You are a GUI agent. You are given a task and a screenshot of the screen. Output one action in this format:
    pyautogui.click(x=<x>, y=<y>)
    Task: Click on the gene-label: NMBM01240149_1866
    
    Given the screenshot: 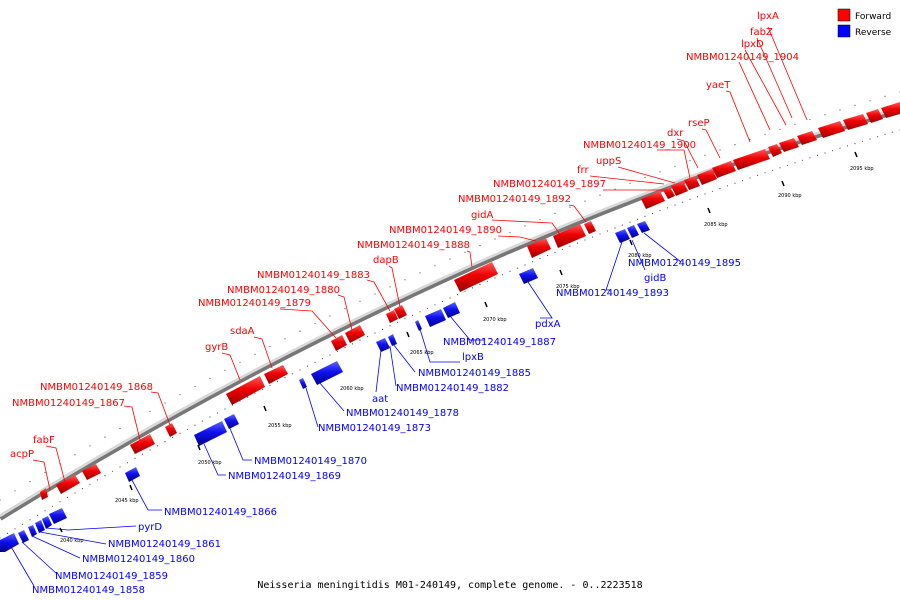 What is the action you would take?
    pyautogui.click(x=220, y=512)
    